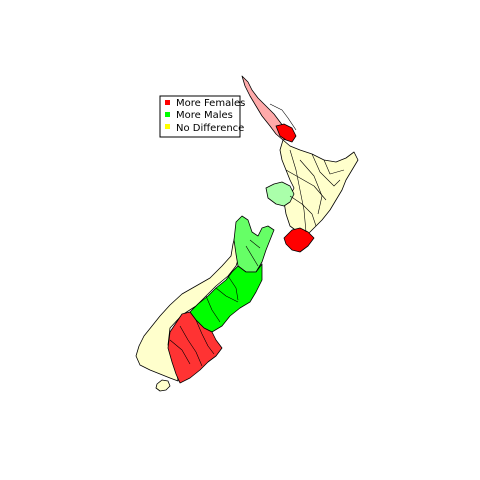 This screenshot has height=480, width=480. Describe the element at coordinates (167, 126) in the screenshot. I see `legend-swatch-no-difference` at that location.